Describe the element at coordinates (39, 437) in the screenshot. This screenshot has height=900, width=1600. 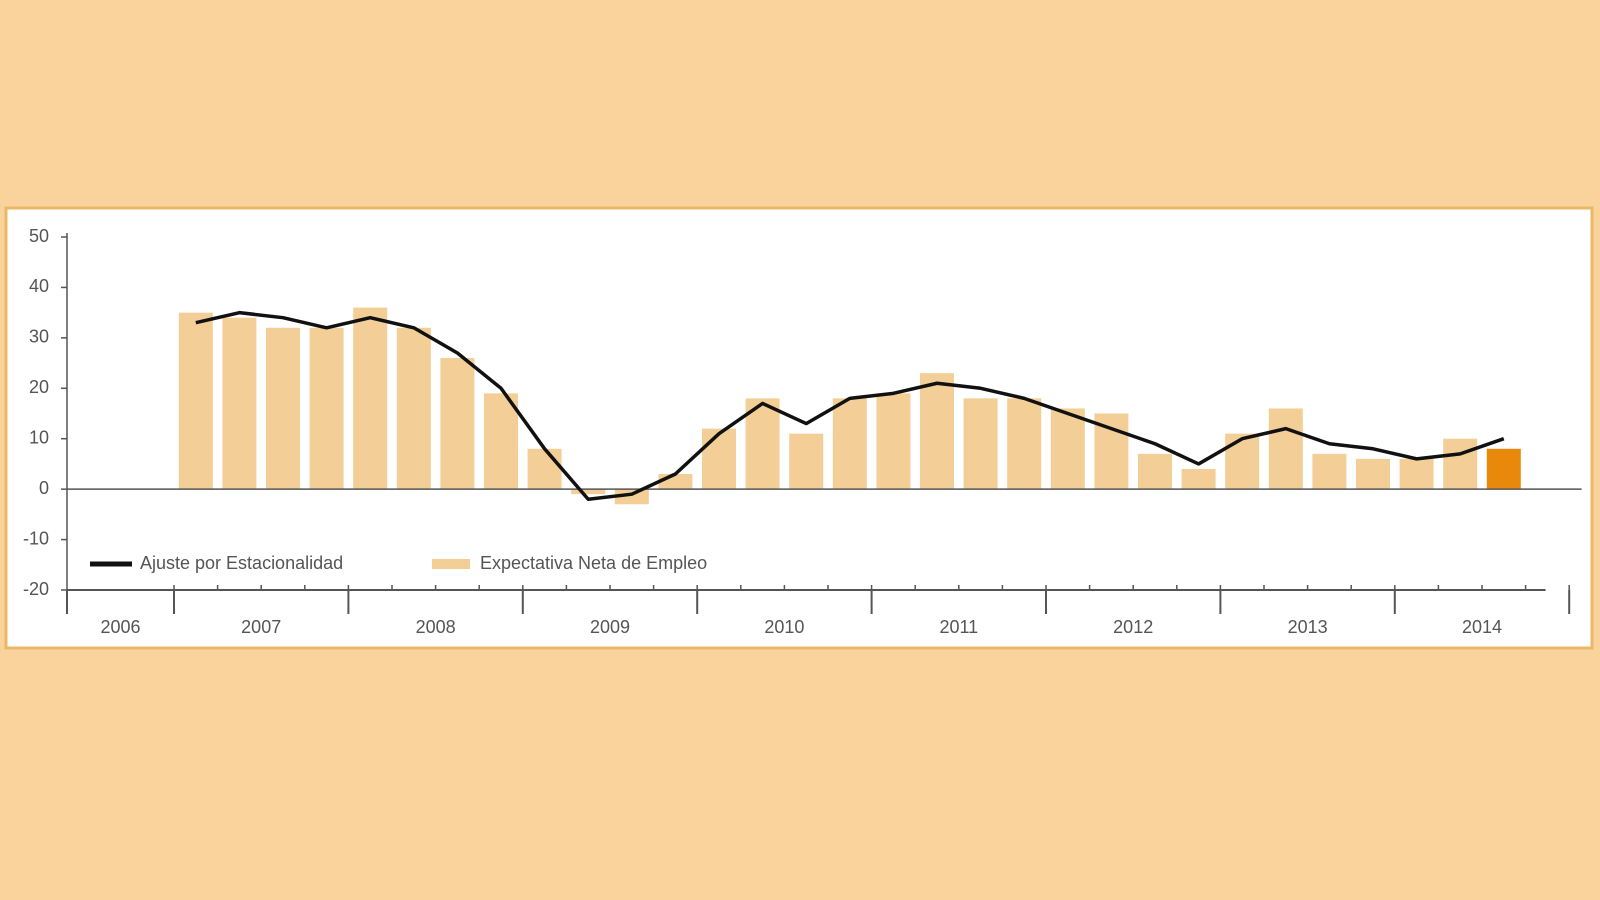
I see `y-tick-label: 10` at that location.